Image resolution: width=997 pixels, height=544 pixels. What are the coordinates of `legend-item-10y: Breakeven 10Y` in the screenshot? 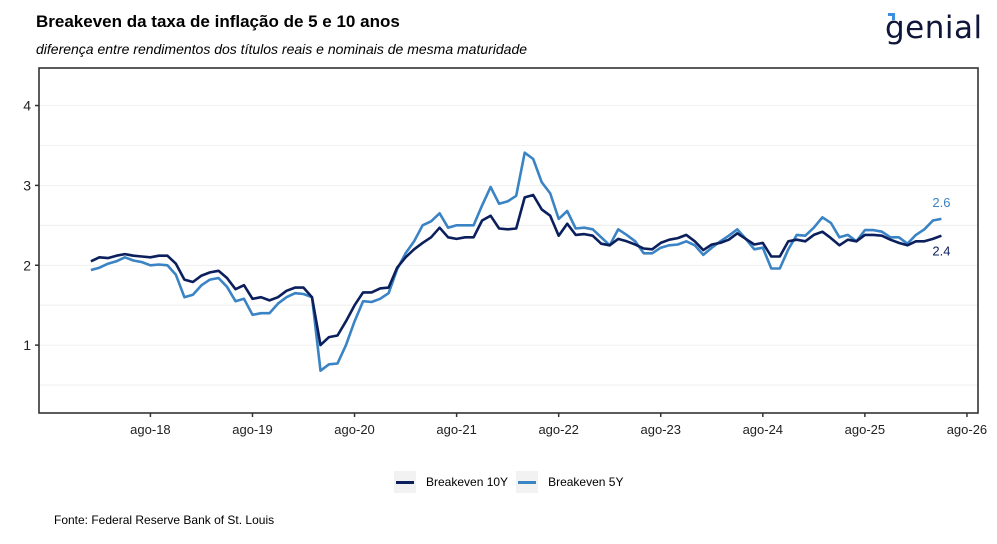 It's located at (451, 482).